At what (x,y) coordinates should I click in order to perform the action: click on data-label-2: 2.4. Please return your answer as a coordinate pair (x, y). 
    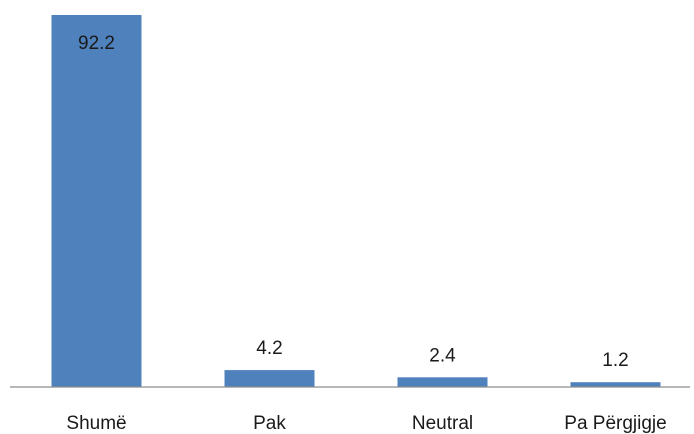
    Looking at the image, I should click on (442, 355).